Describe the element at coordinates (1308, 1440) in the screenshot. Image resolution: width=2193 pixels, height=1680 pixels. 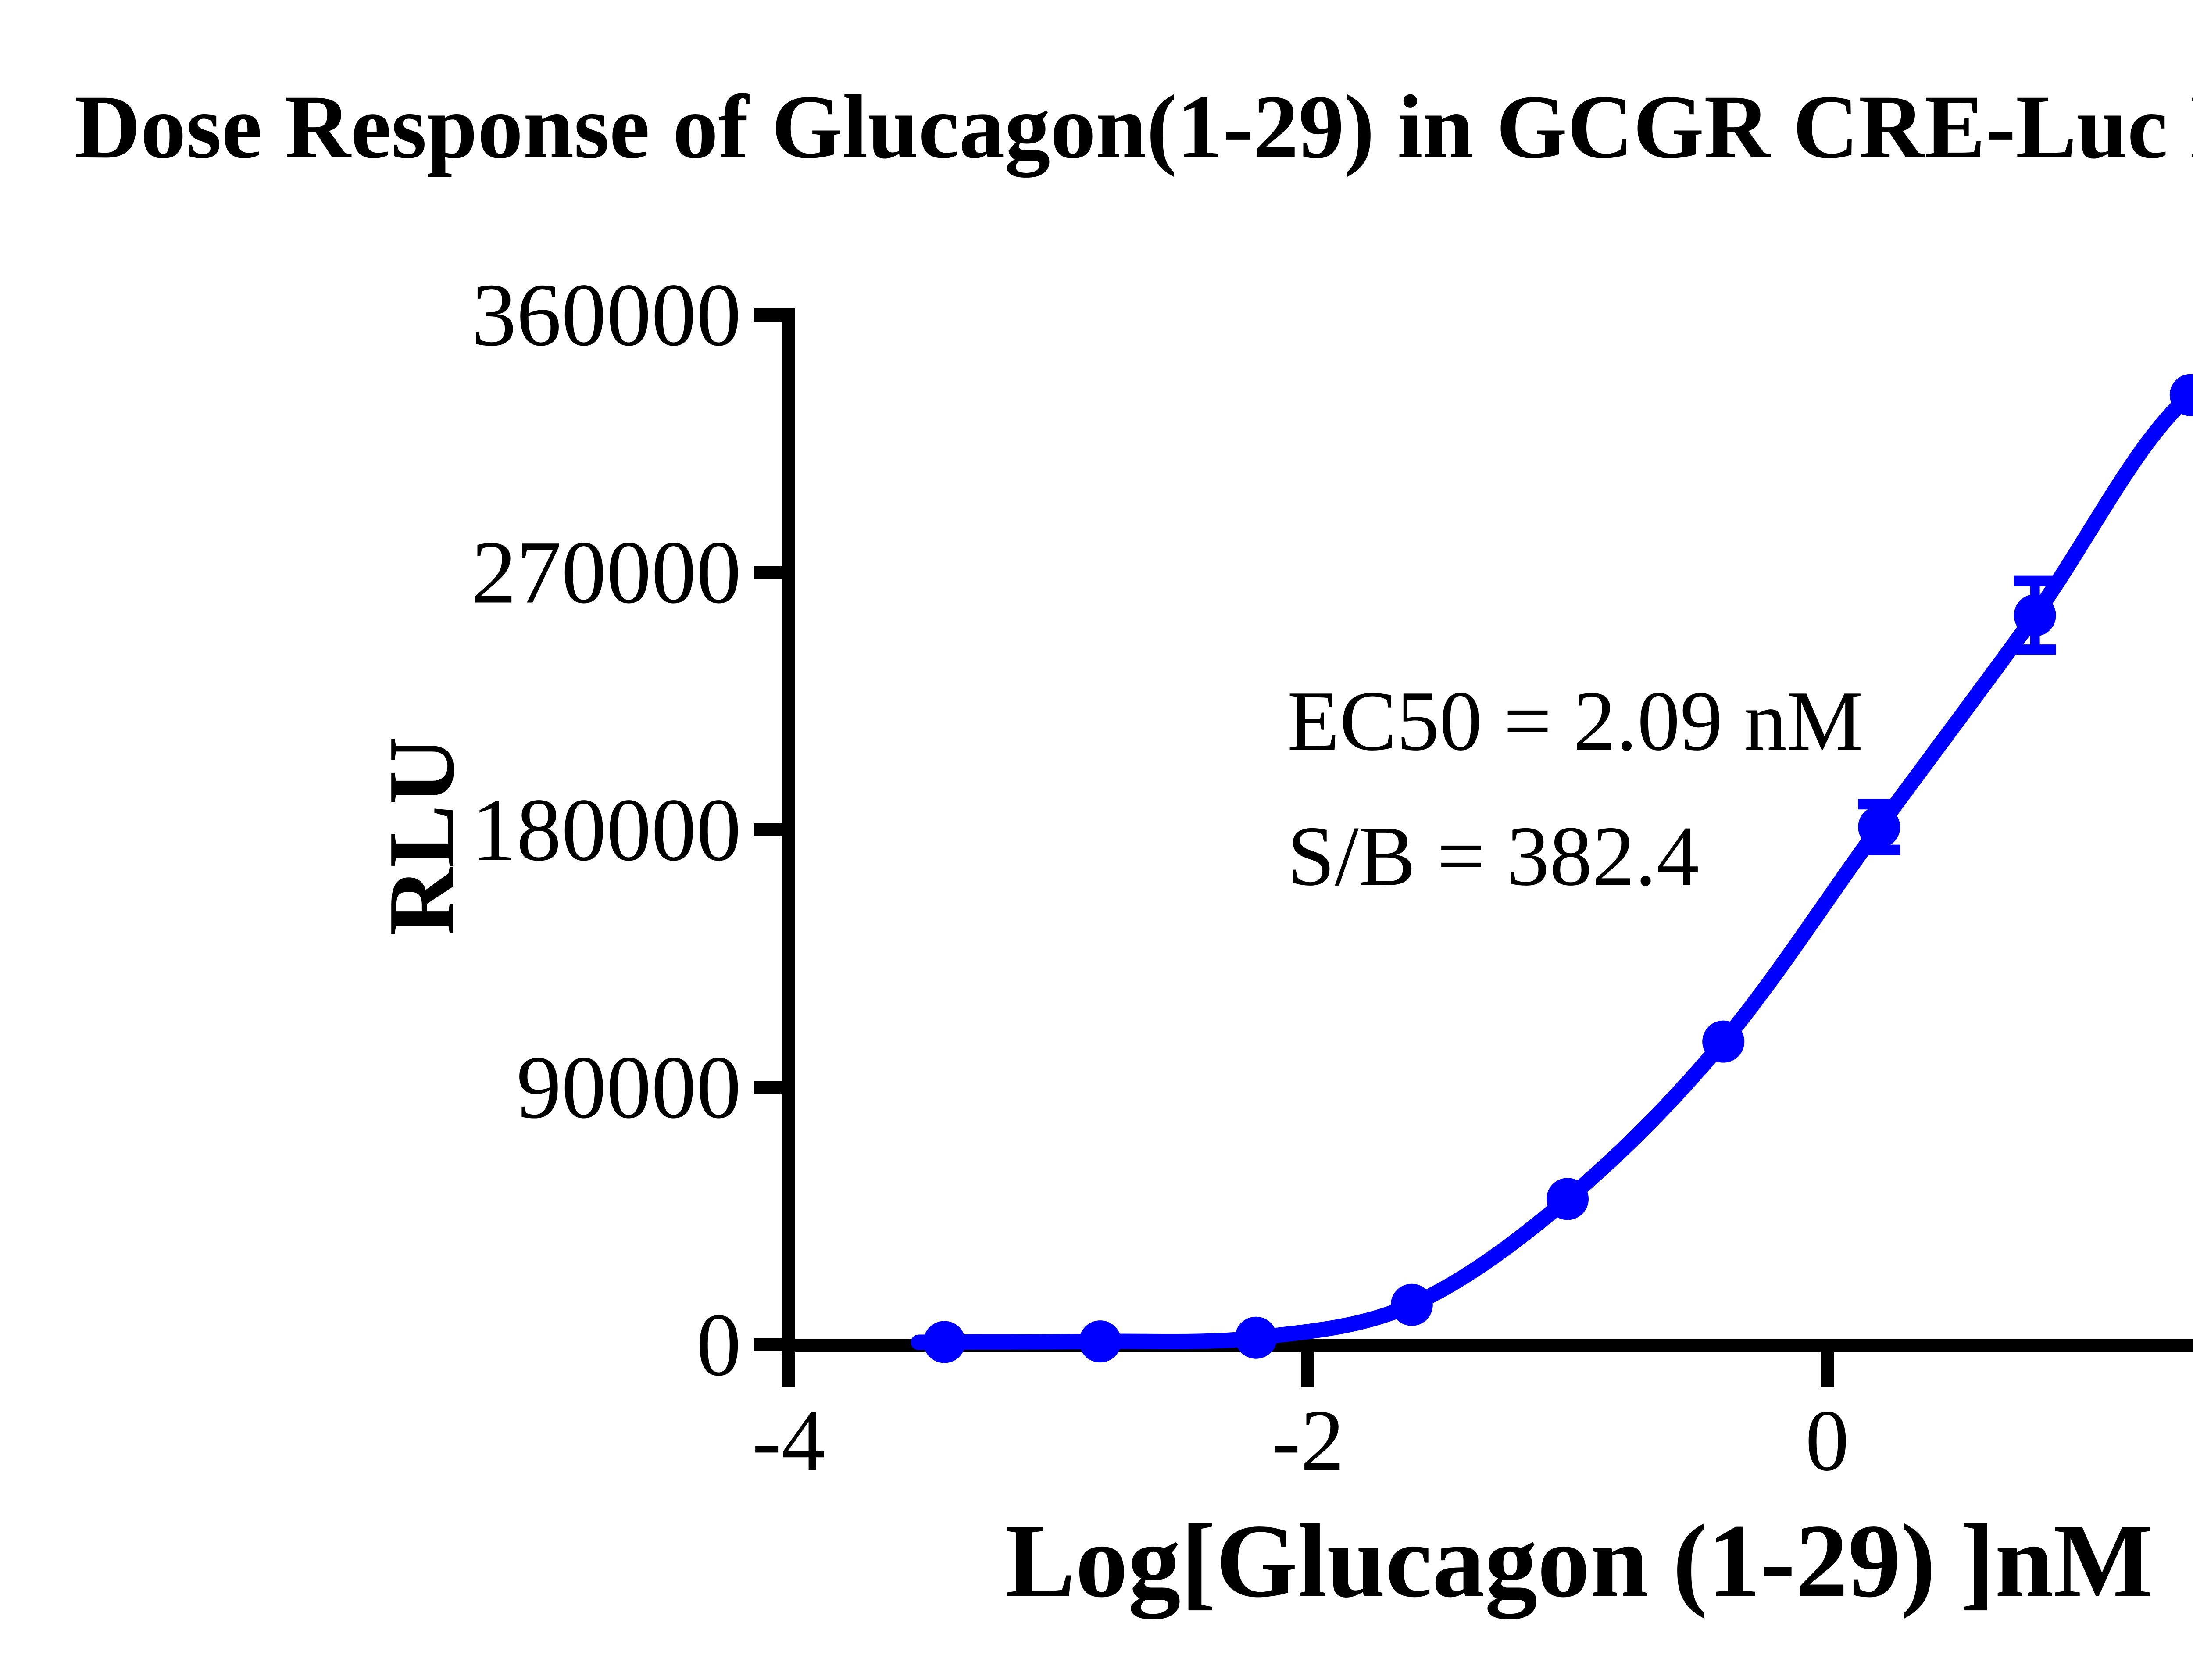
I see `x-tick-label: -2` at that location.